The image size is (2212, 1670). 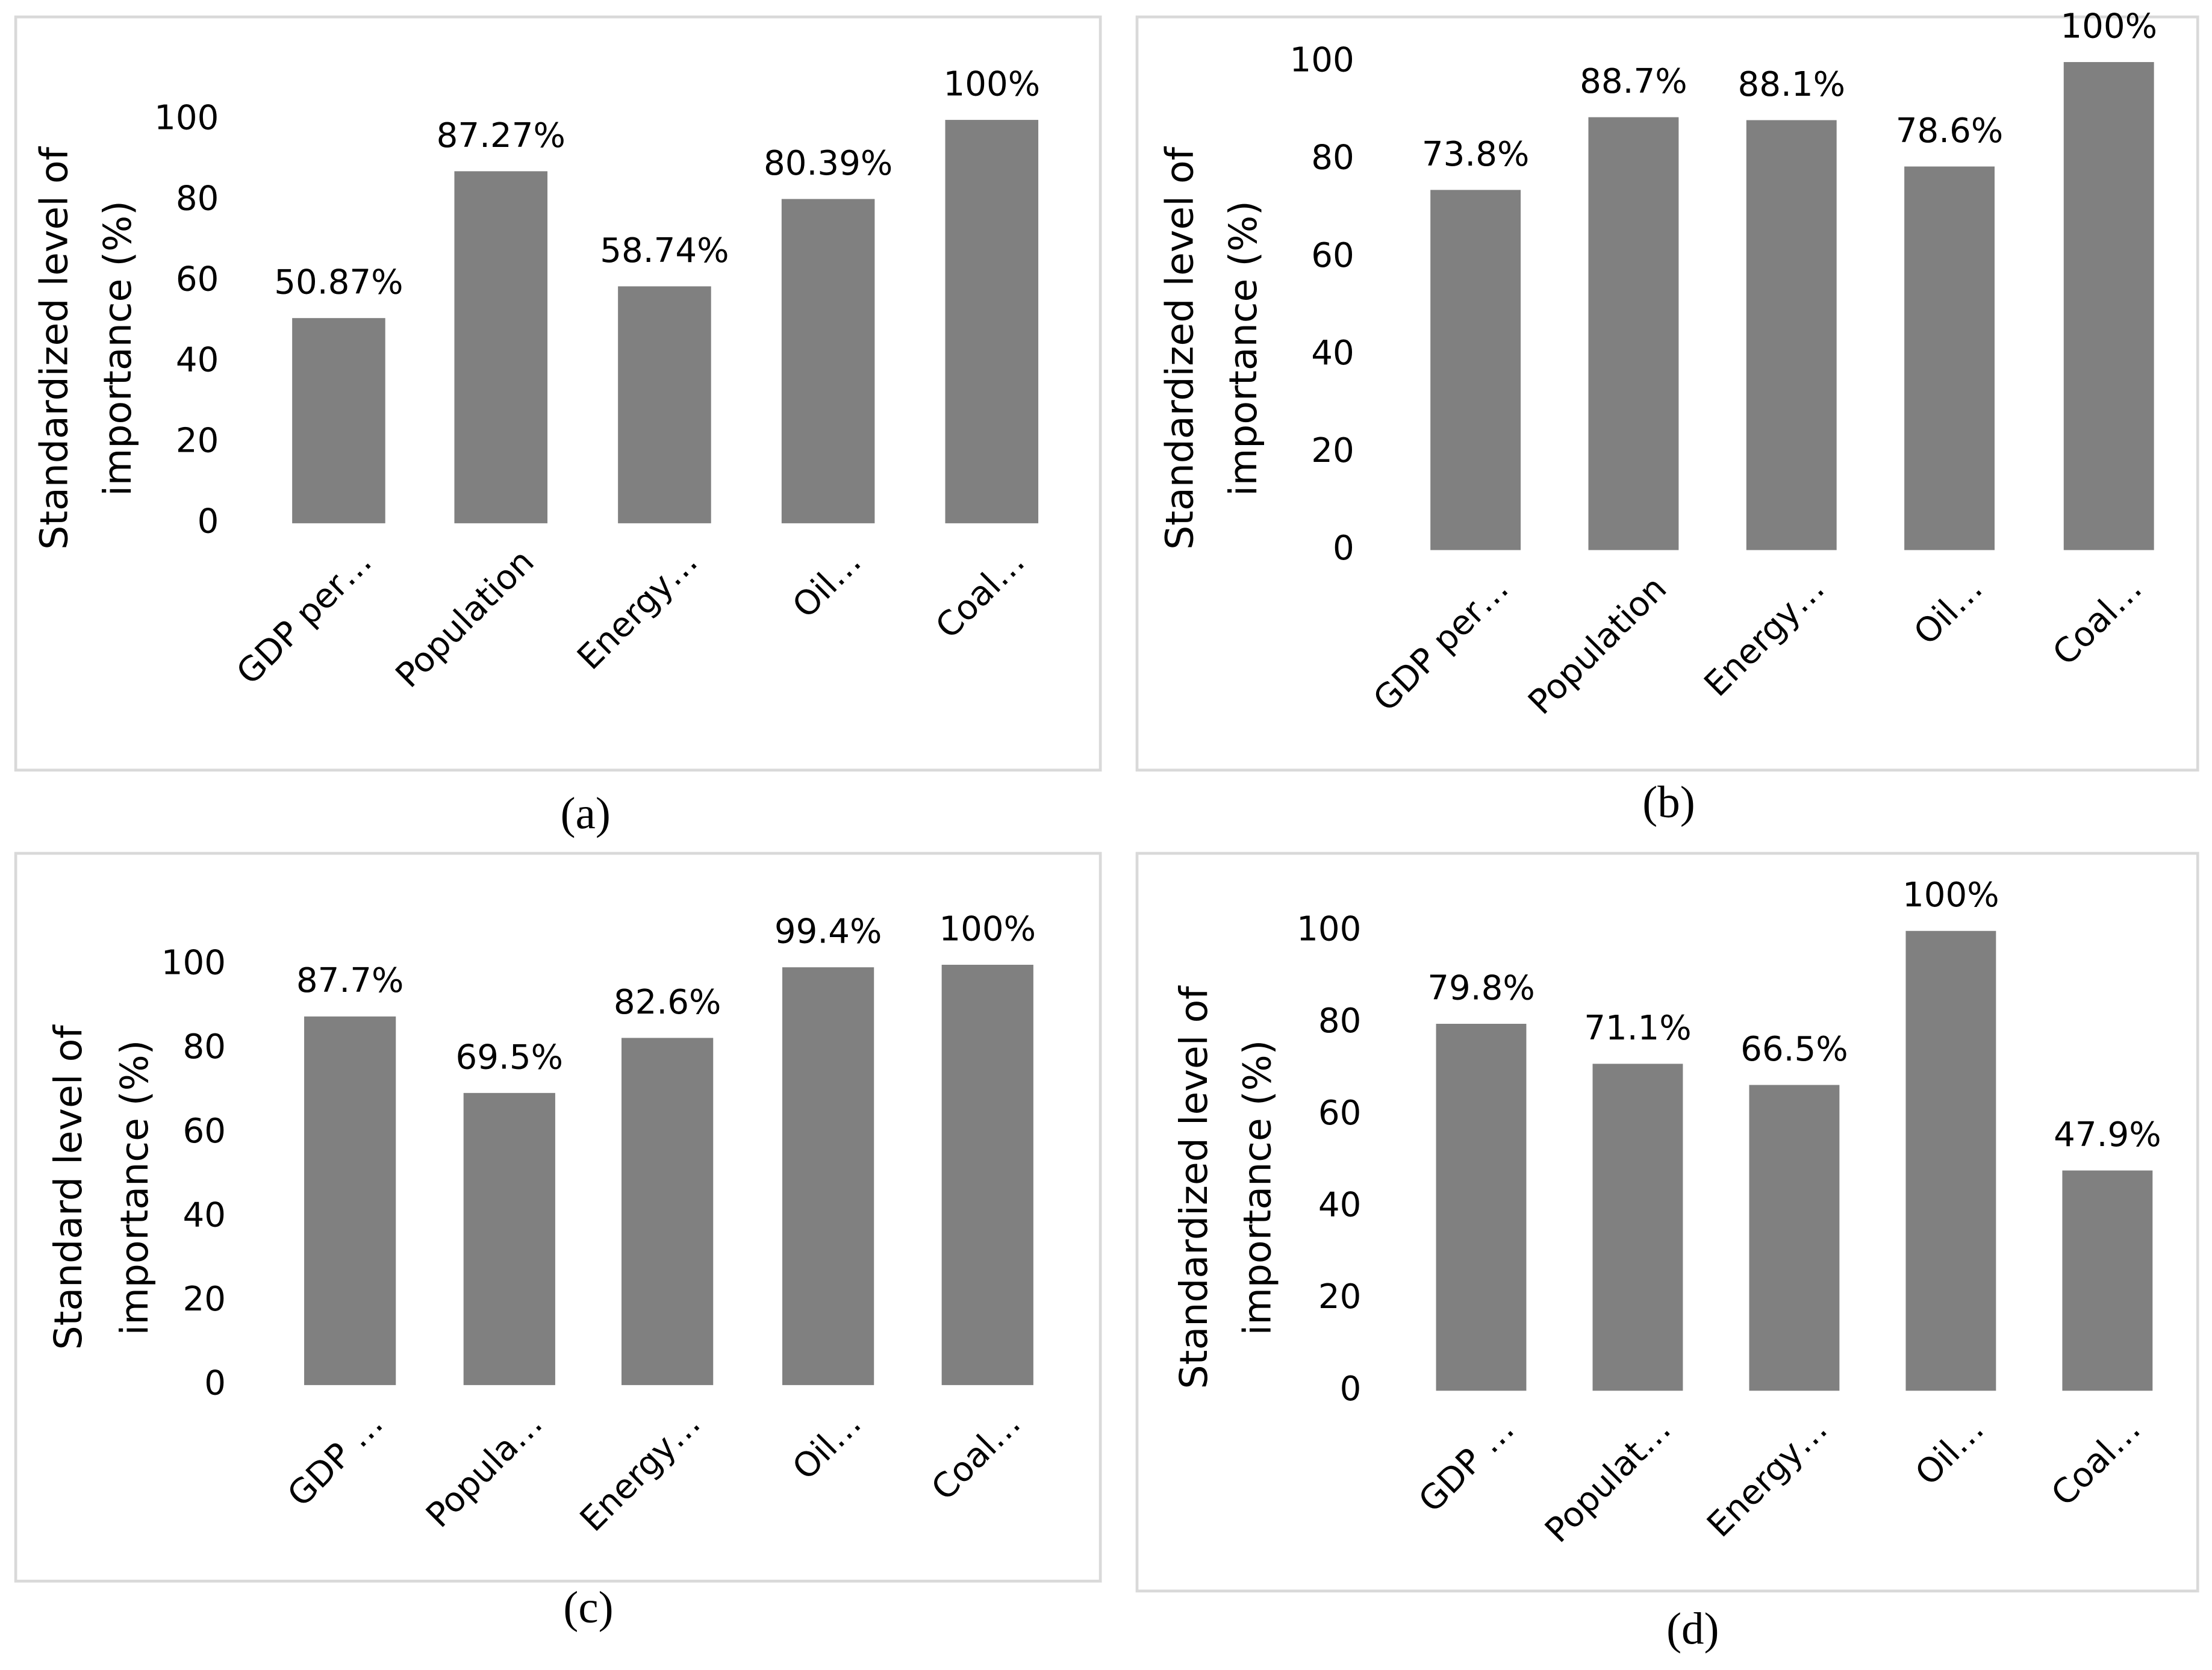 What do you see at coordinates (1791, 85) in the screenshot?
I see `value-label: 88.1%` at bounding box center [1791, 85].